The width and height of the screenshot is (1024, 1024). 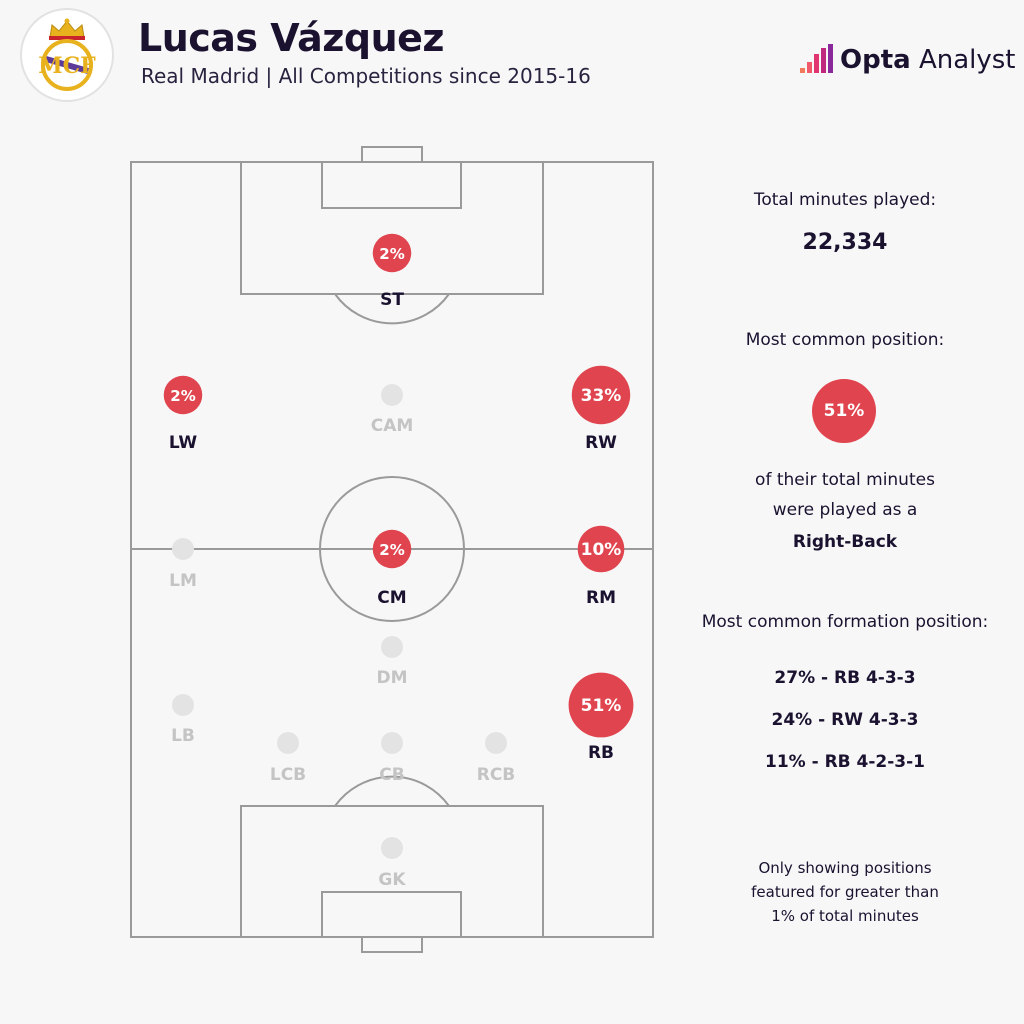 I want to click on position-marker-rm, so click(x=601, y=549).